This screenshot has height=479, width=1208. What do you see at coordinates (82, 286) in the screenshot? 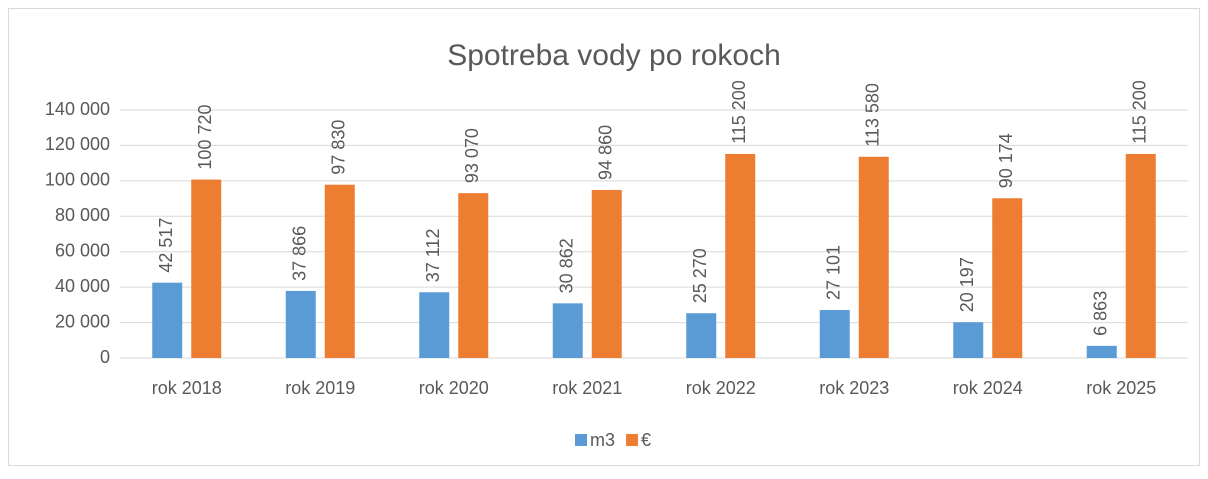
I see `y-tick-label: 40 000` at bounding box center [82, 286].